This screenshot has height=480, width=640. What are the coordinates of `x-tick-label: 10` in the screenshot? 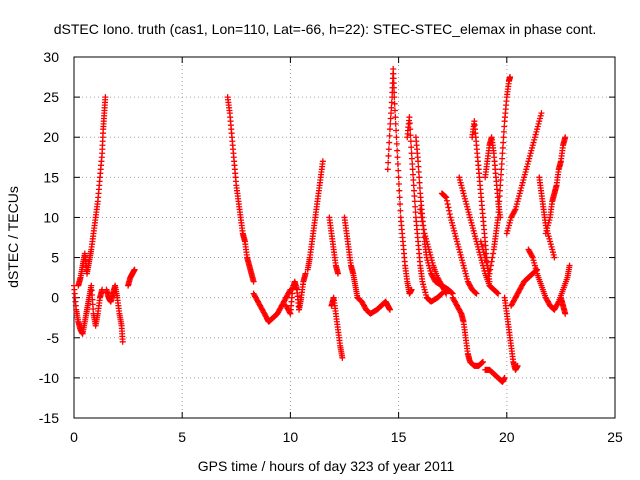 It's located at (291, 437).